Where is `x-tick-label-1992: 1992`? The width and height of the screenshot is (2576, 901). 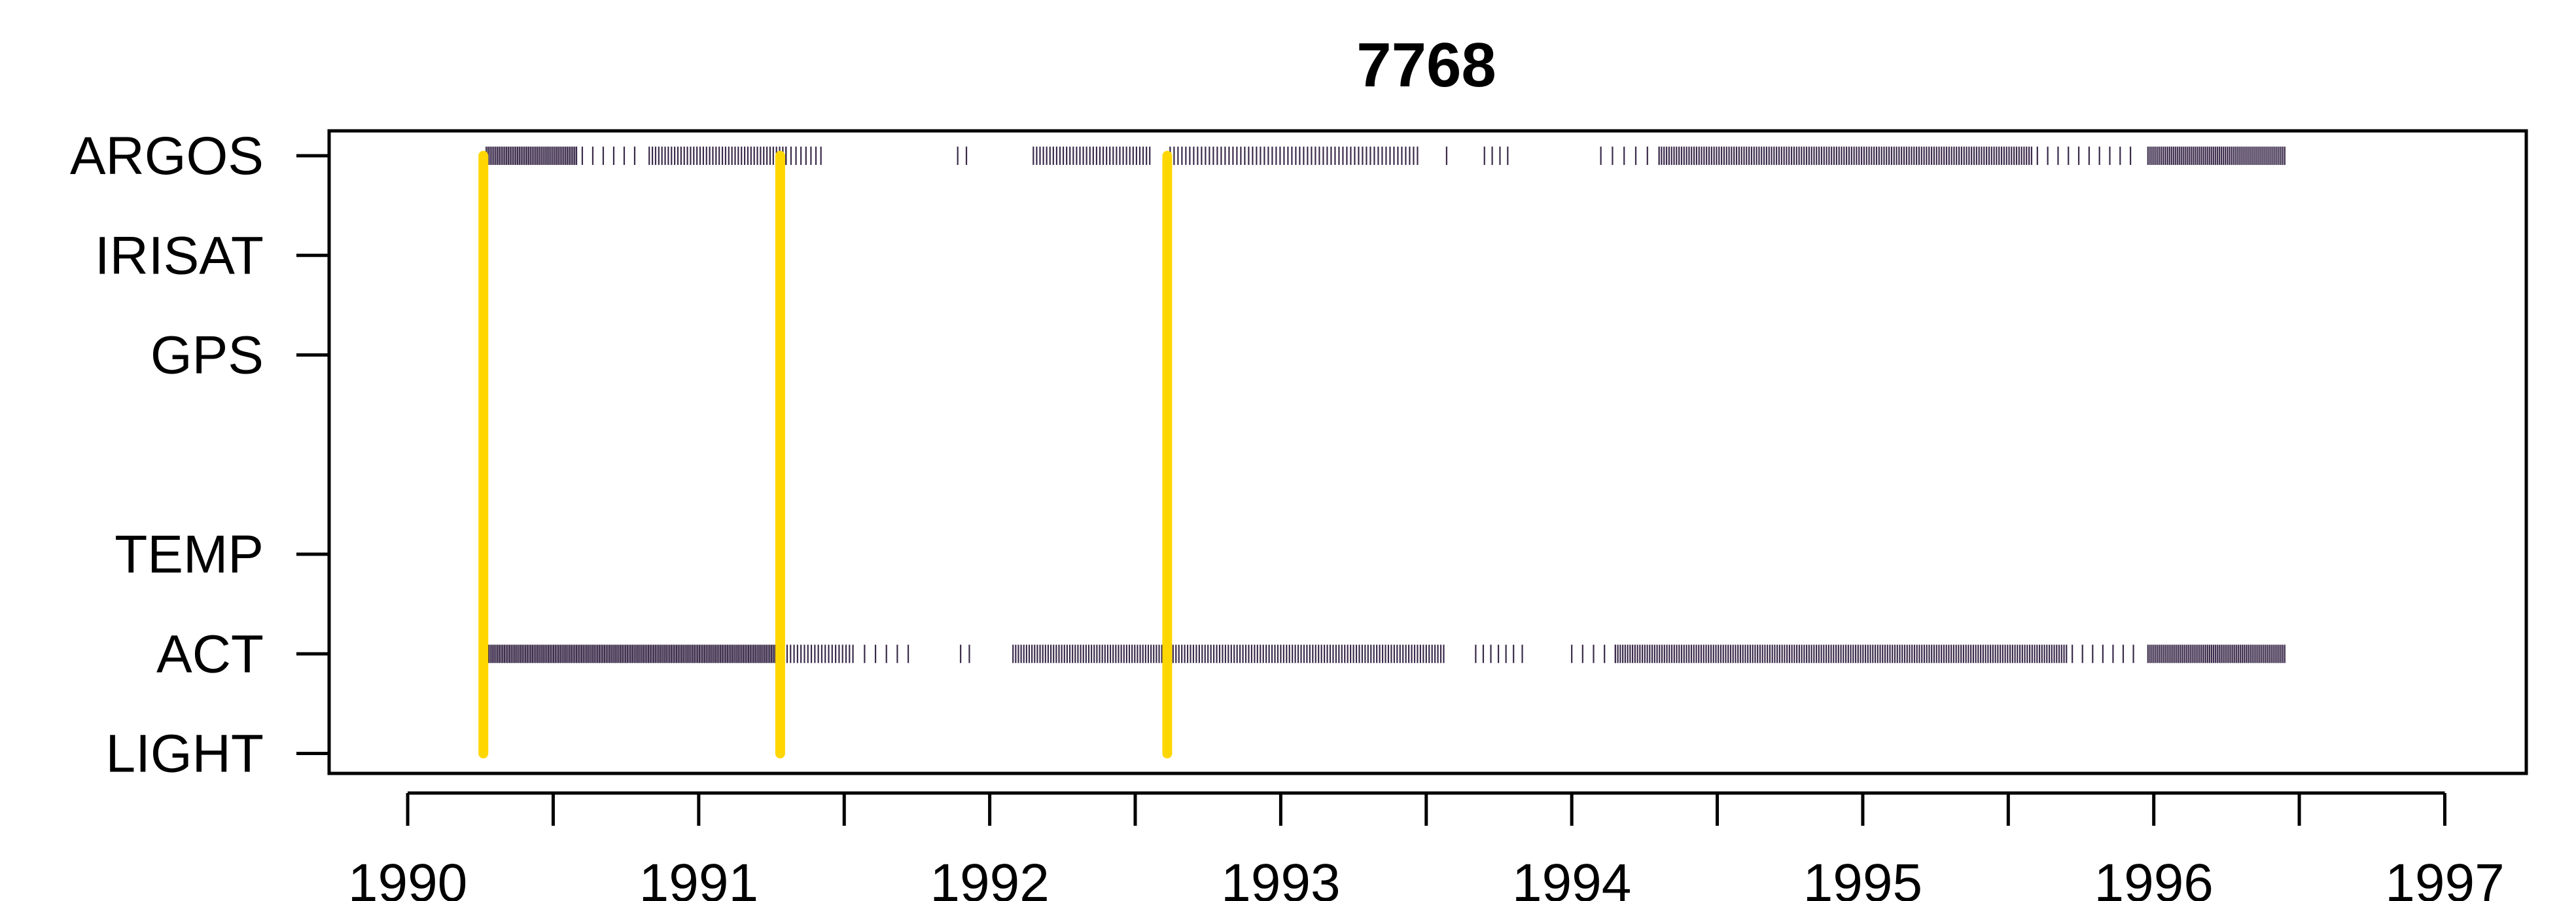
x-tick-label-1992: 1992 is located at coordinates (989, 877).